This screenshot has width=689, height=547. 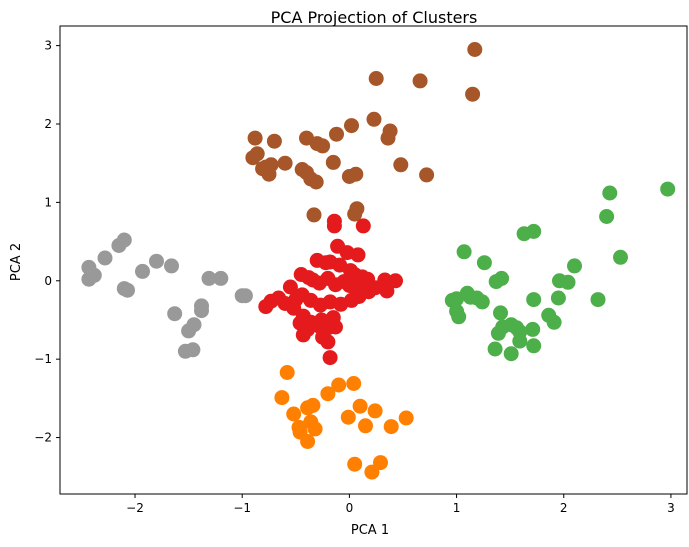 What do you see at coordinates (48, 46) in the screenshot?
I see `y-tick-label: 3` at bounding box center [48, 46].